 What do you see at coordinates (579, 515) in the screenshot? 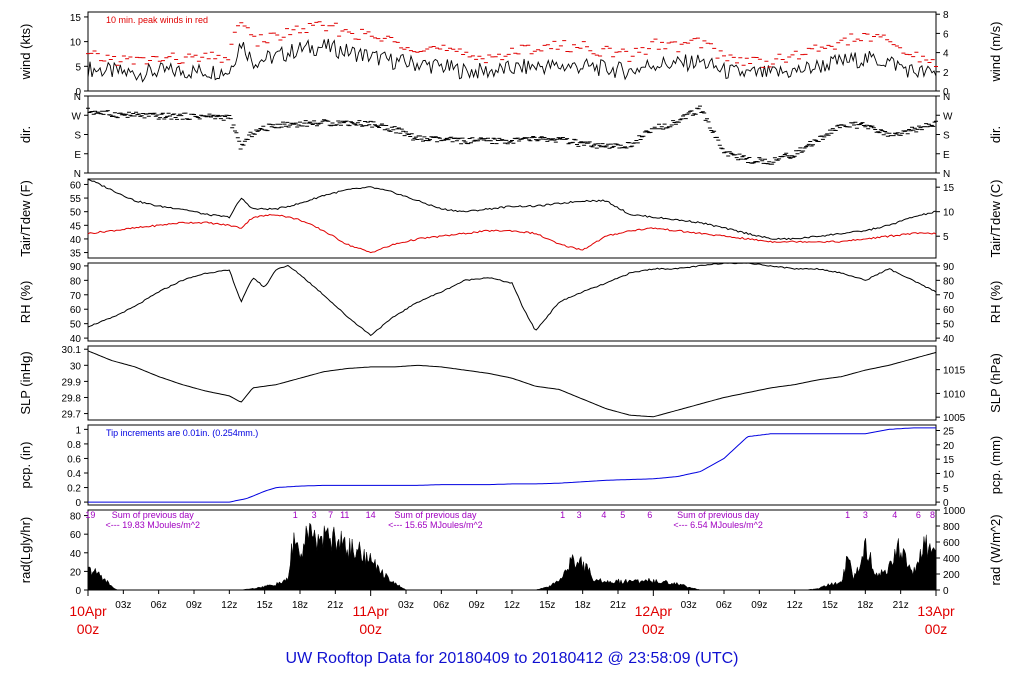
I see `rad-hour-mark-7: 3` at bounding box center [579, 515].